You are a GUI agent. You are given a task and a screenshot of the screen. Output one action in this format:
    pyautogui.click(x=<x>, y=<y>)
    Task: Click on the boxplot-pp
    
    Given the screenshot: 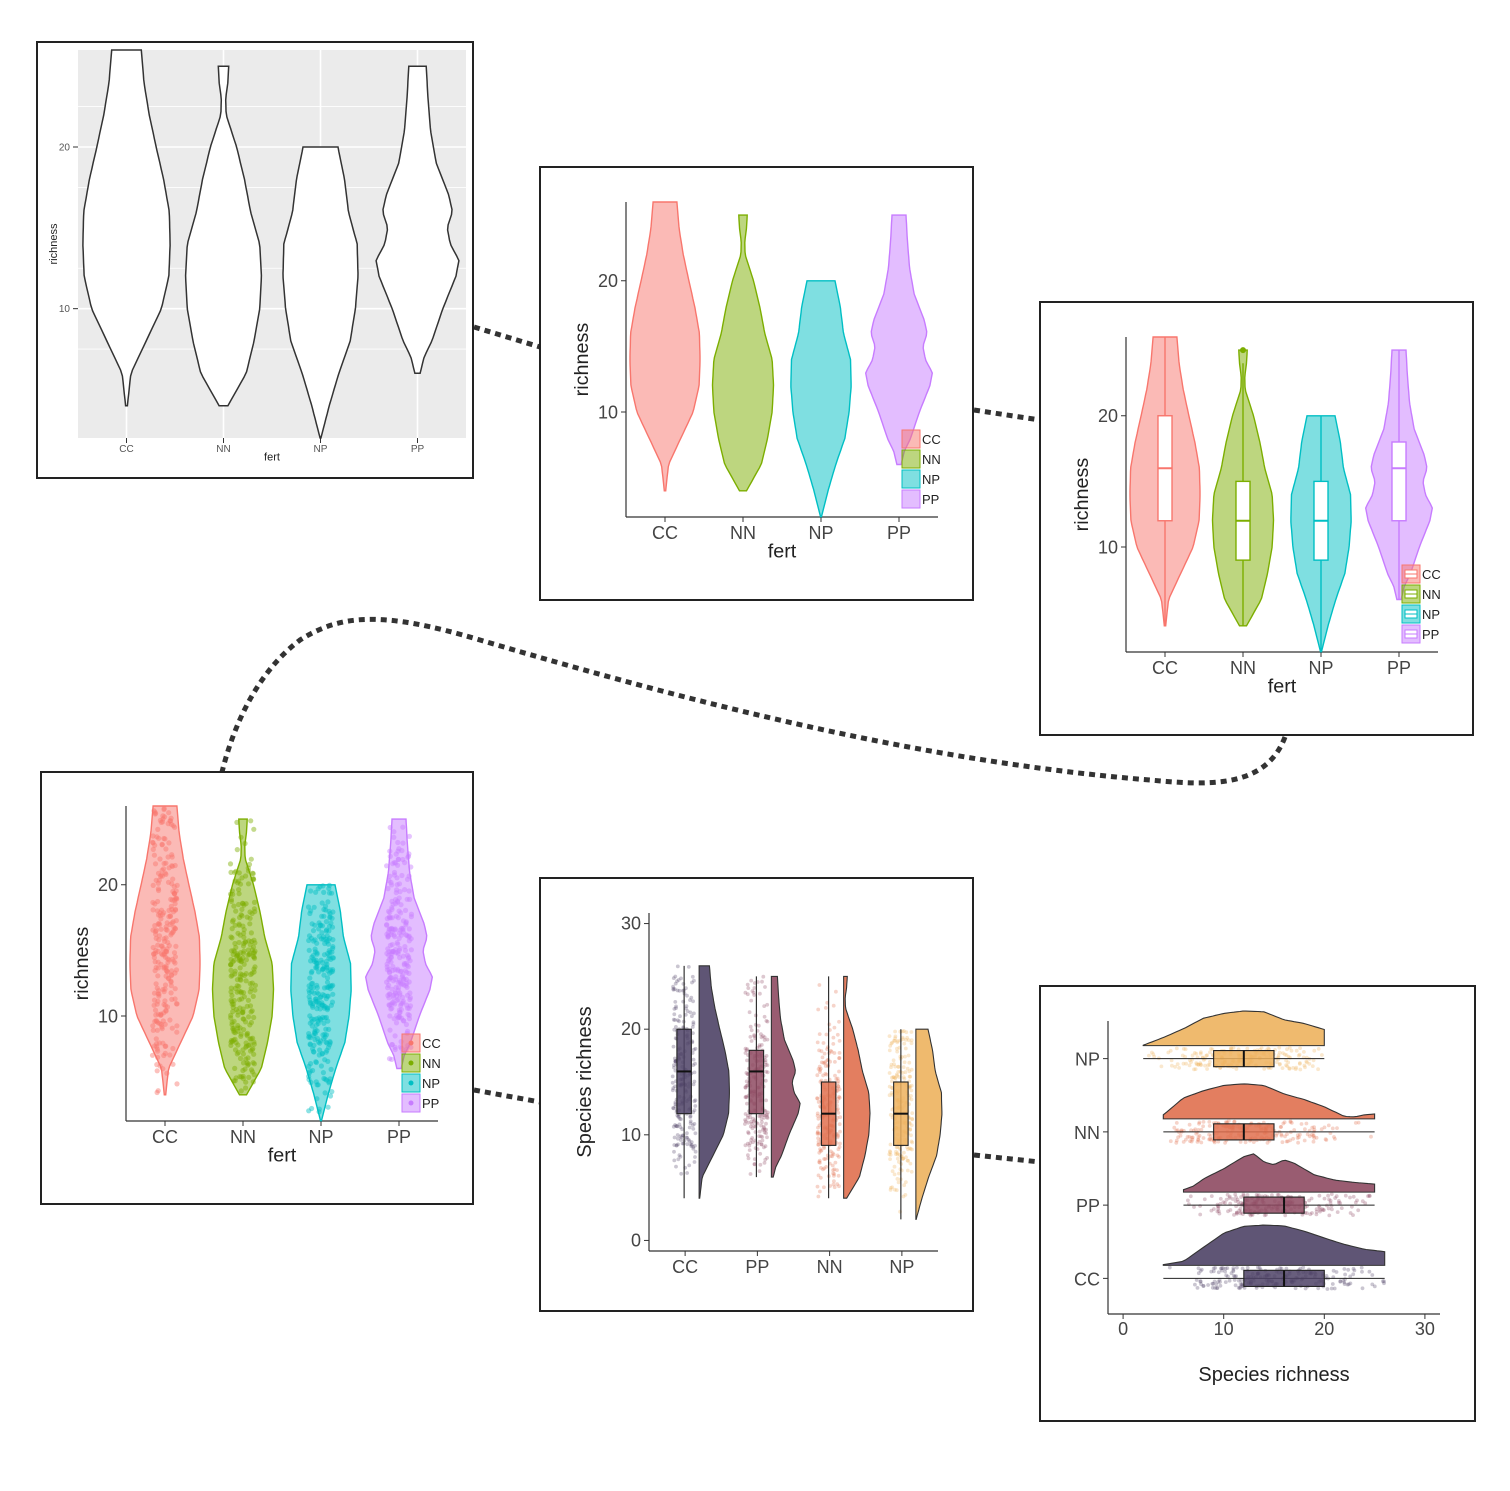 What is the action you would take?
    pyautogui.click(x=1399, y=475)
    